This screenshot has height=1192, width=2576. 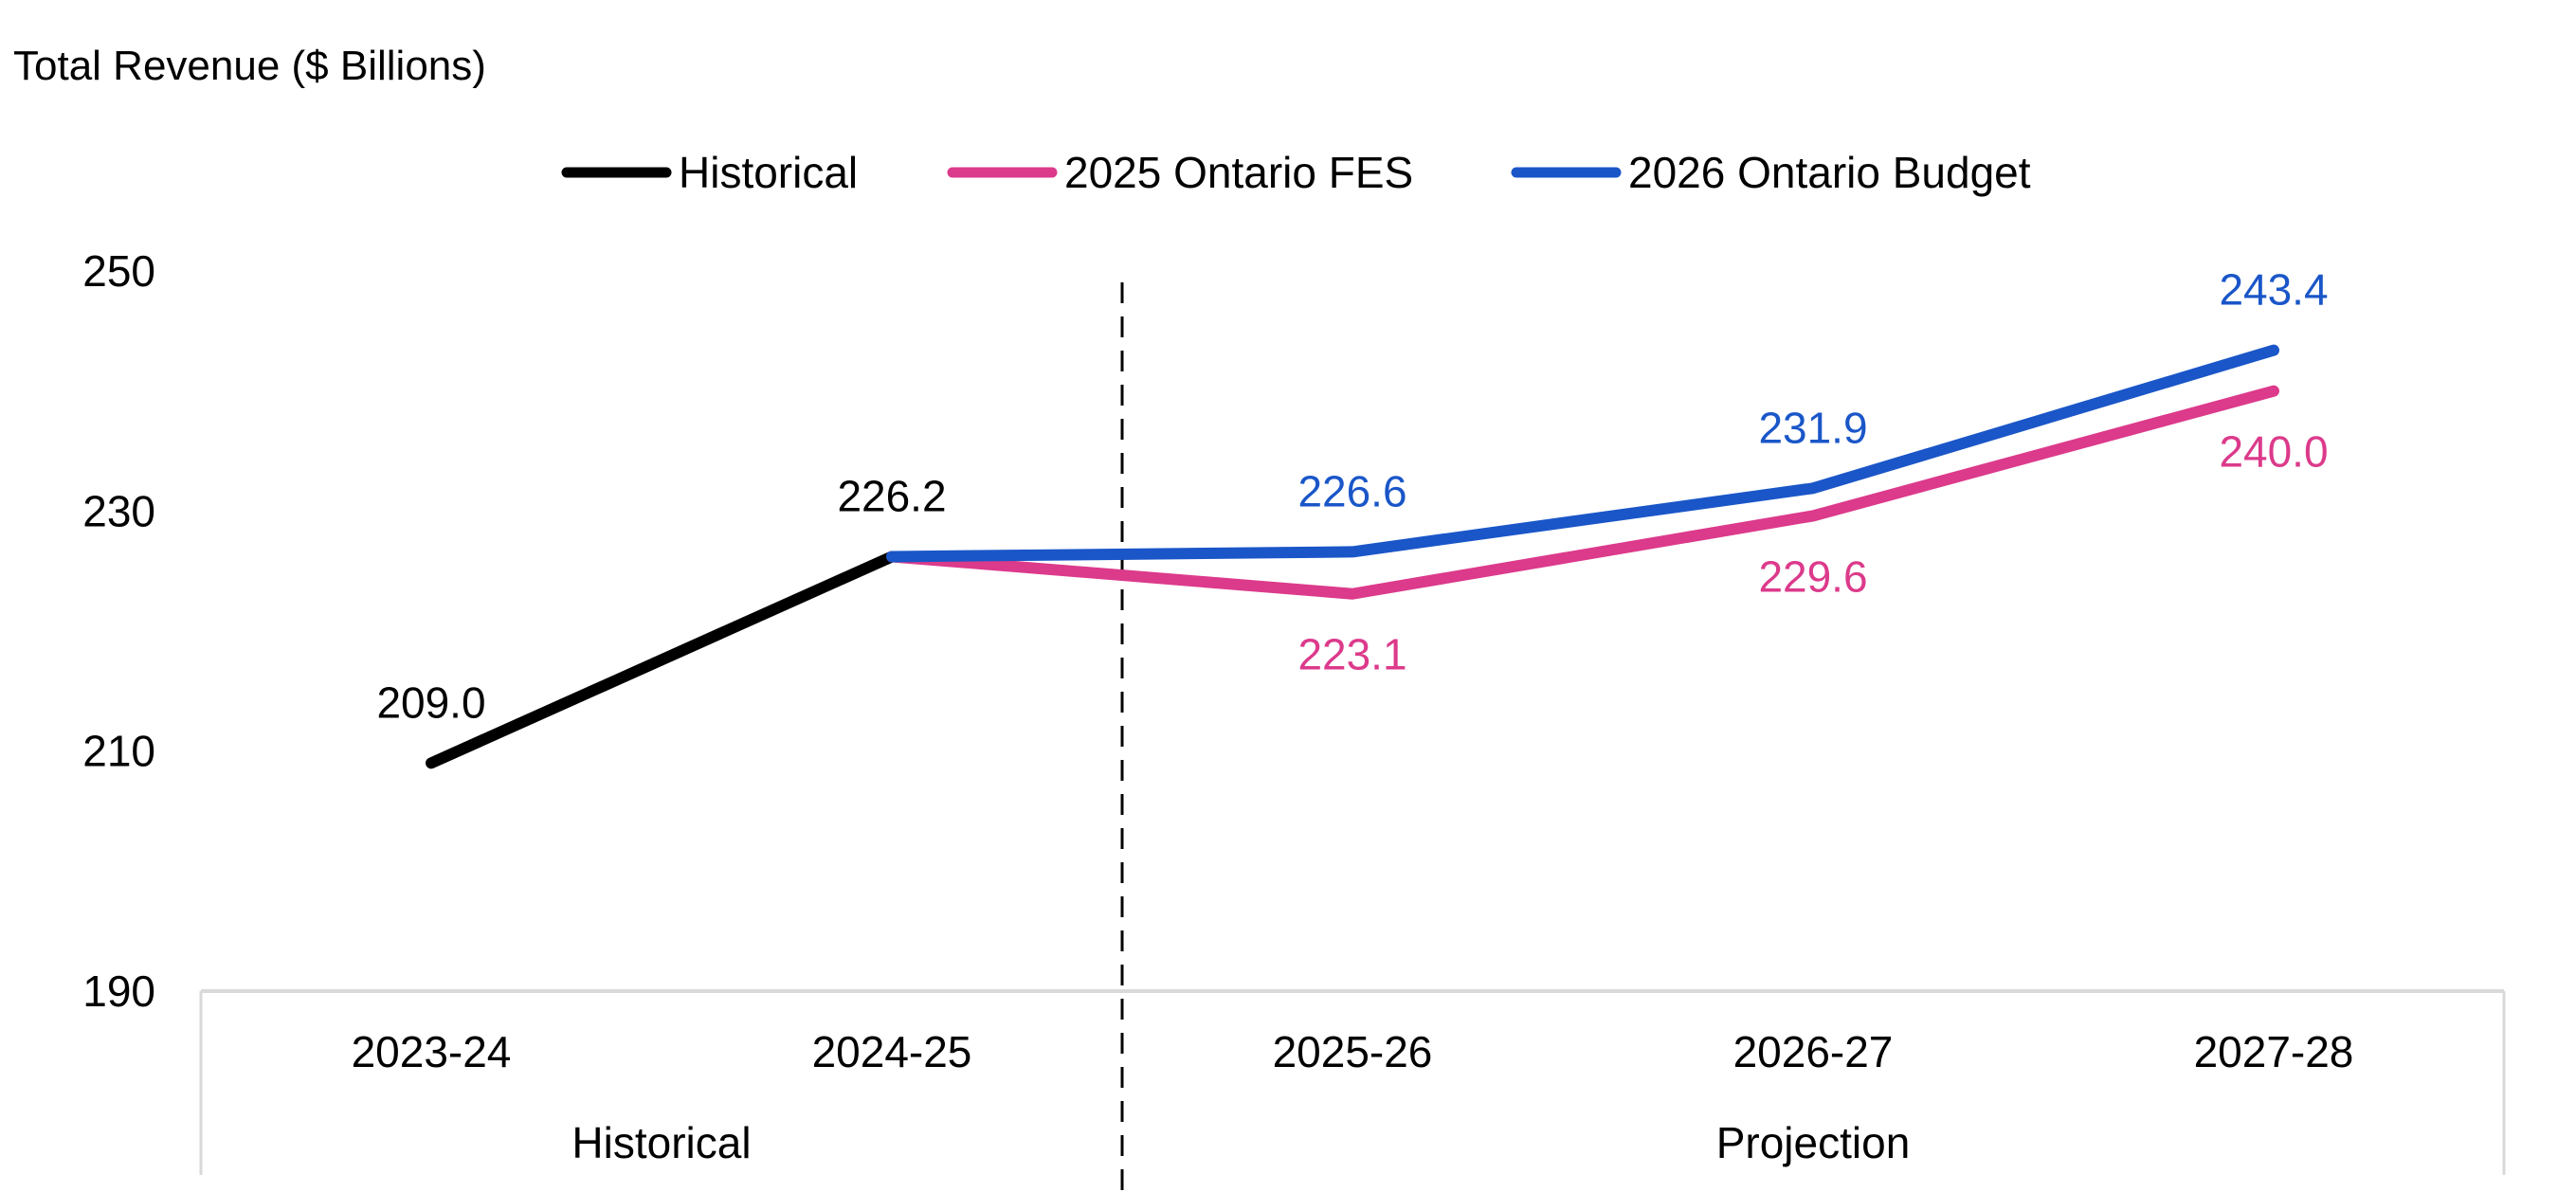 What do you see at coordinates (2273, 452) in the screenshot?
I see `data-label: 240.0` at bounding box center [2273, 452].